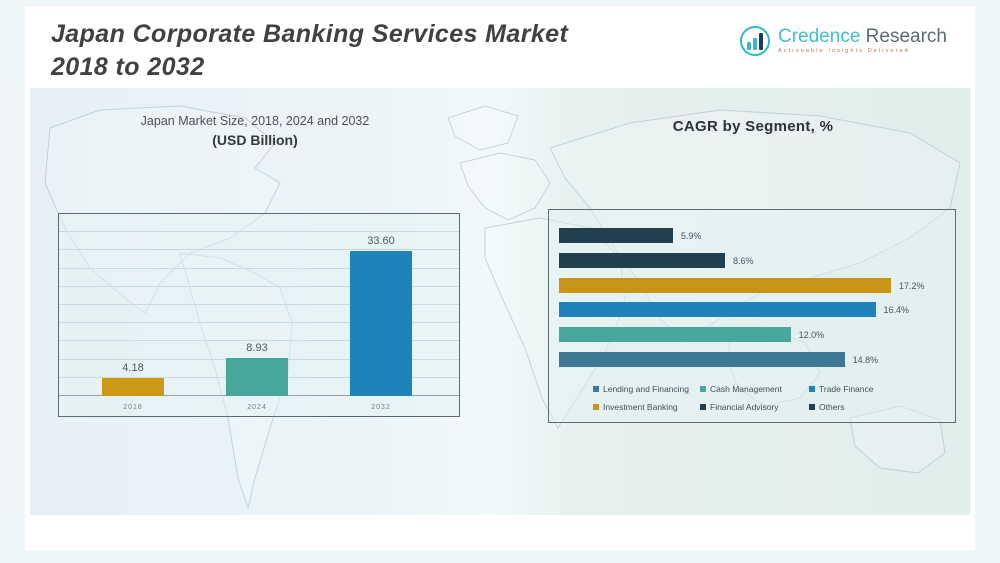  I want to click on brand-tagline: Actionable Insights Delivered, so click(844, 51).